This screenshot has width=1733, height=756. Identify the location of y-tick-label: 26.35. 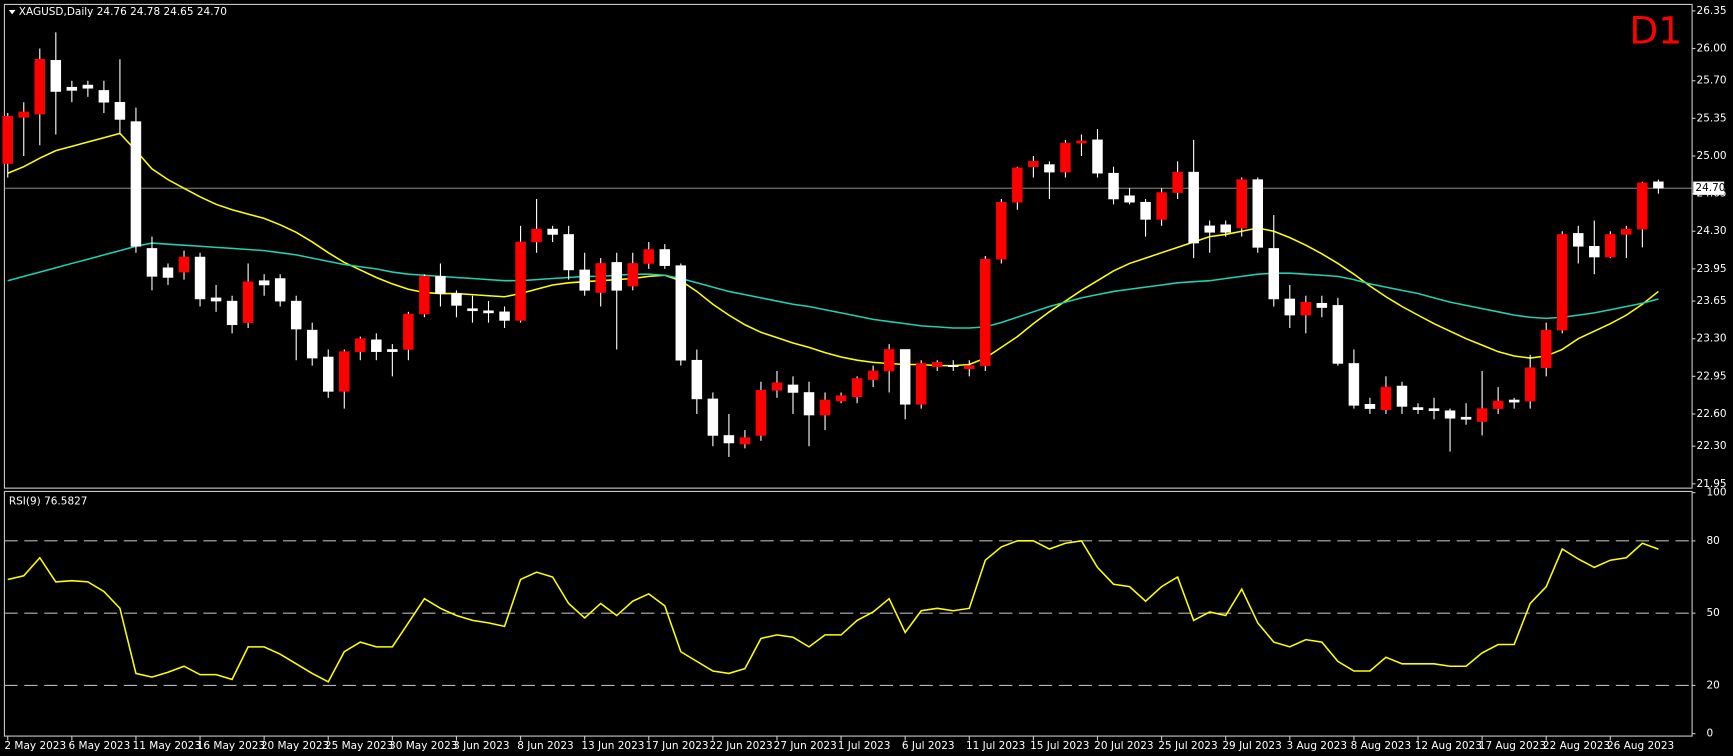
(1712, 11).